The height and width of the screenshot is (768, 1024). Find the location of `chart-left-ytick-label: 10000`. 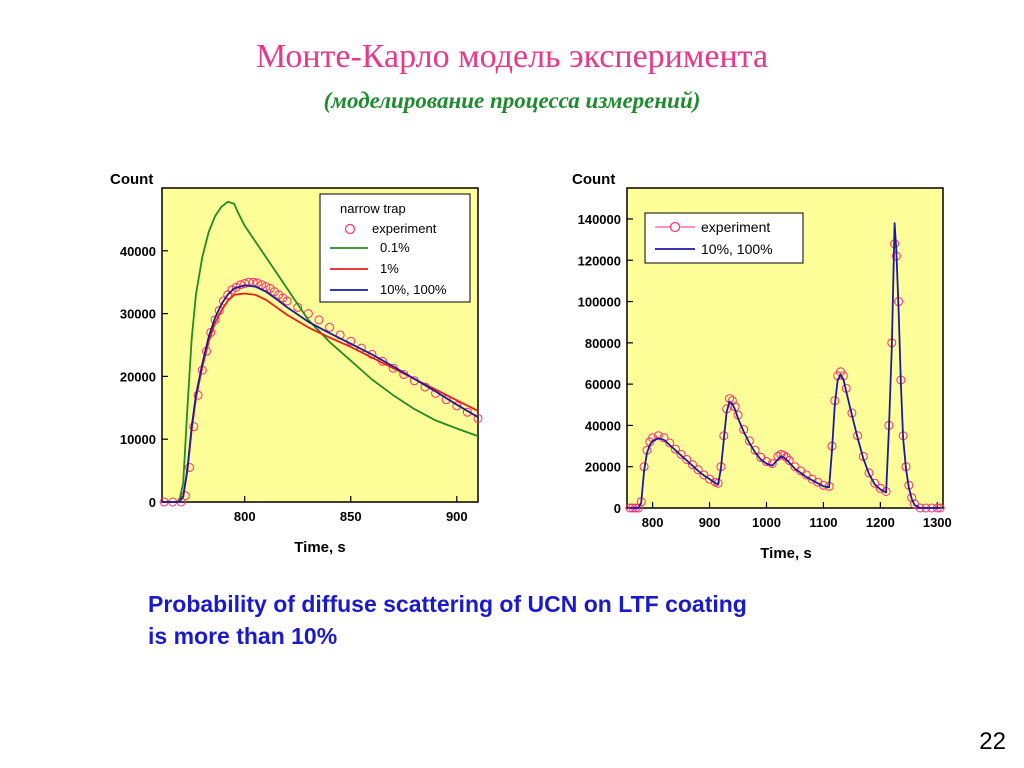

chart-left-ytick-label: 10000 is located at coordinates (138, 439).